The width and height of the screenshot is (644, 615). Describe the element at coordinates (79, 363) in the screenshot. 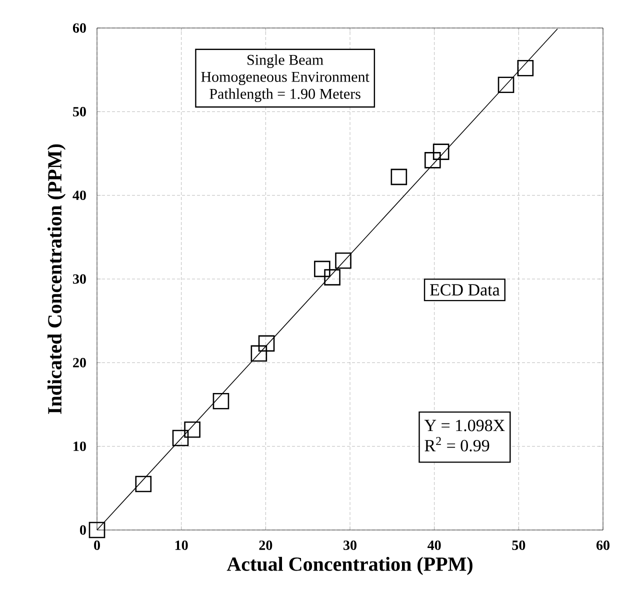

I see `y-tick-label: 20` at that location.